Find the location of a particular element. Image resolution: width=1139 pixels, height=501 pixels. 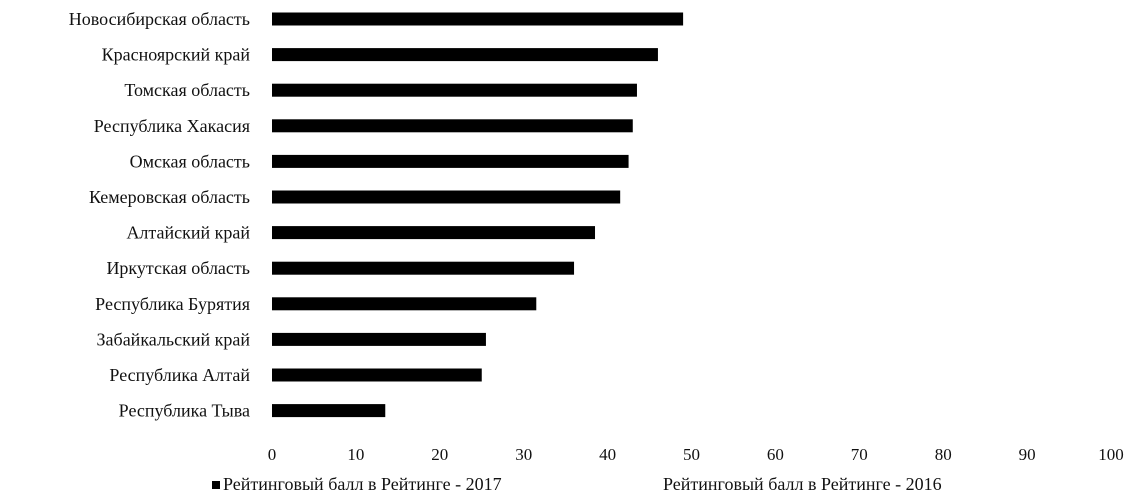

x-tick-label: 50 is located at coordinates (691, 454).